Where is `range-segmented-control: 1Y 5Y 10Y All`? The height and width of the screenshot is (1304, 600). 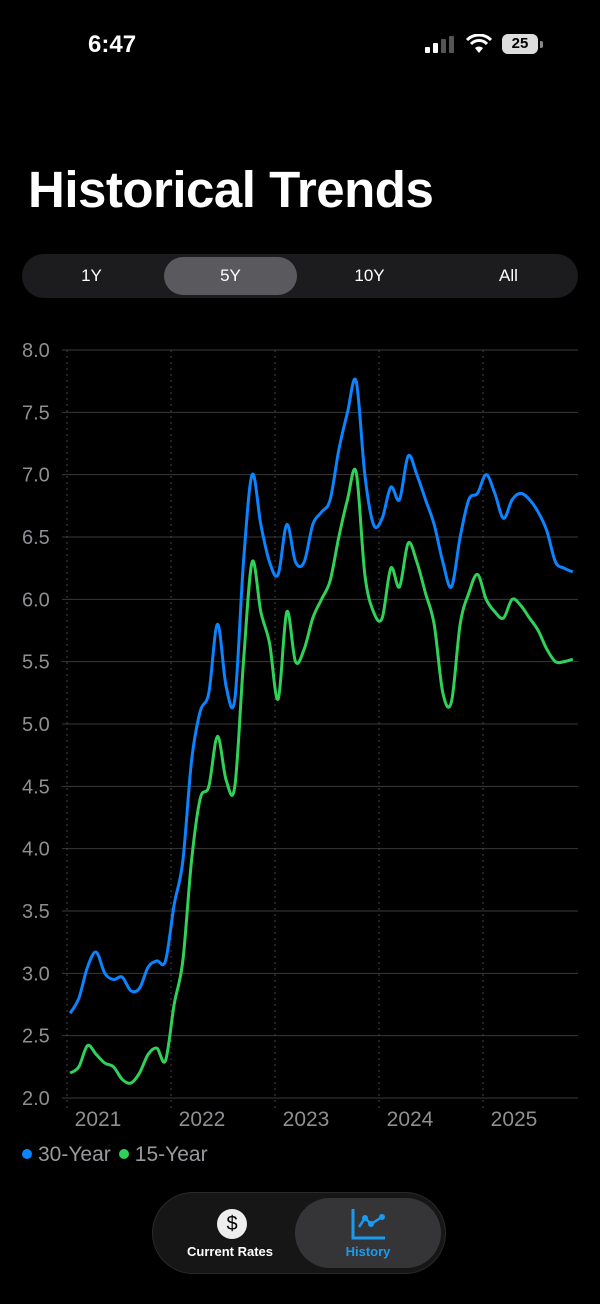 range-segmented-control: 1Y 5Y 10Y All is located at coordinates (300, 276).